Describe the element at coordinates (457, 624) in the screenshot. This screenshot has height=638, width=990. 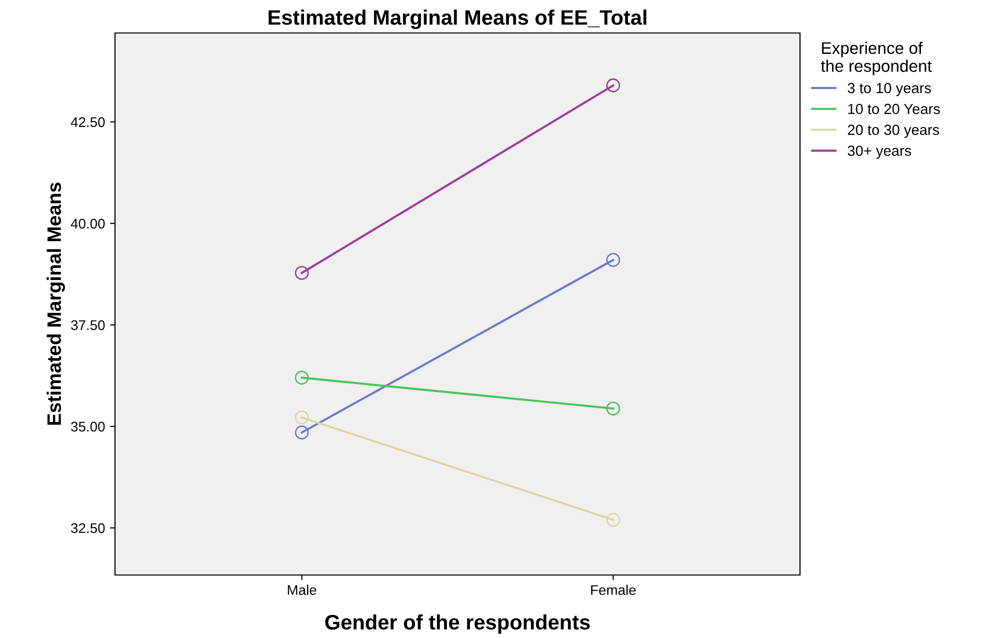
I see `x-axis-title: Gender of the respondents` at that location.